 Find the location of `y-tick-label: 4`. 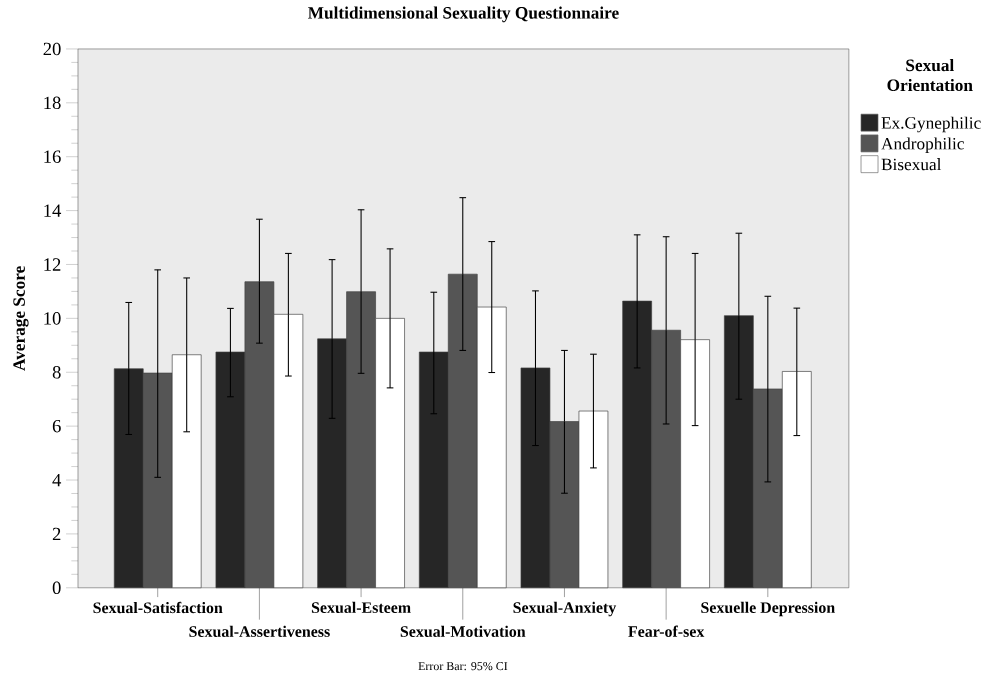

y-tick-label: 4 is located at coordinates (57, 480).